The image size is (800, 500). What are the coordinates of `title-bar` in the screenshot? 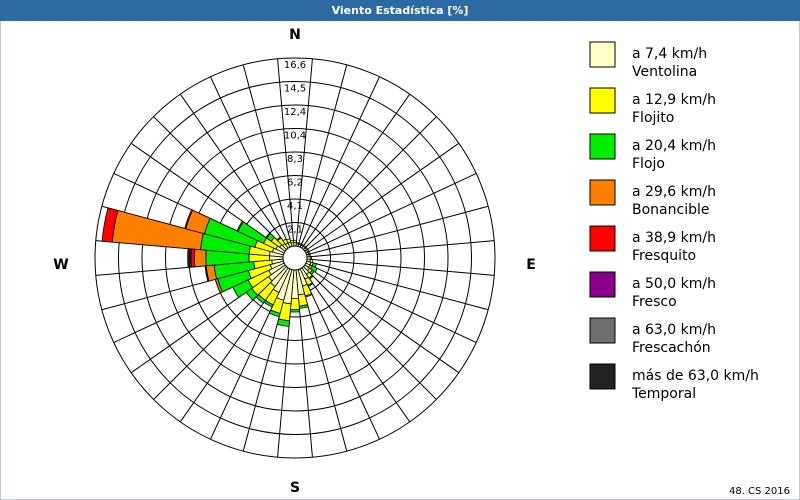 It's located at (400, 10).